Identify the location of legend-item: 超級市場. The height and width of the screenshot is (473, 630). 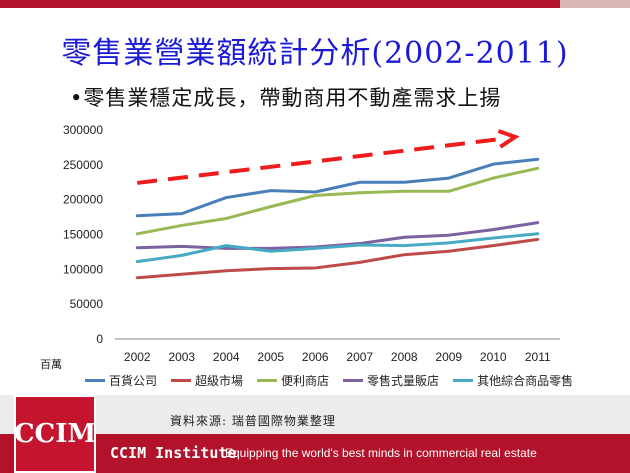
(207, 380).